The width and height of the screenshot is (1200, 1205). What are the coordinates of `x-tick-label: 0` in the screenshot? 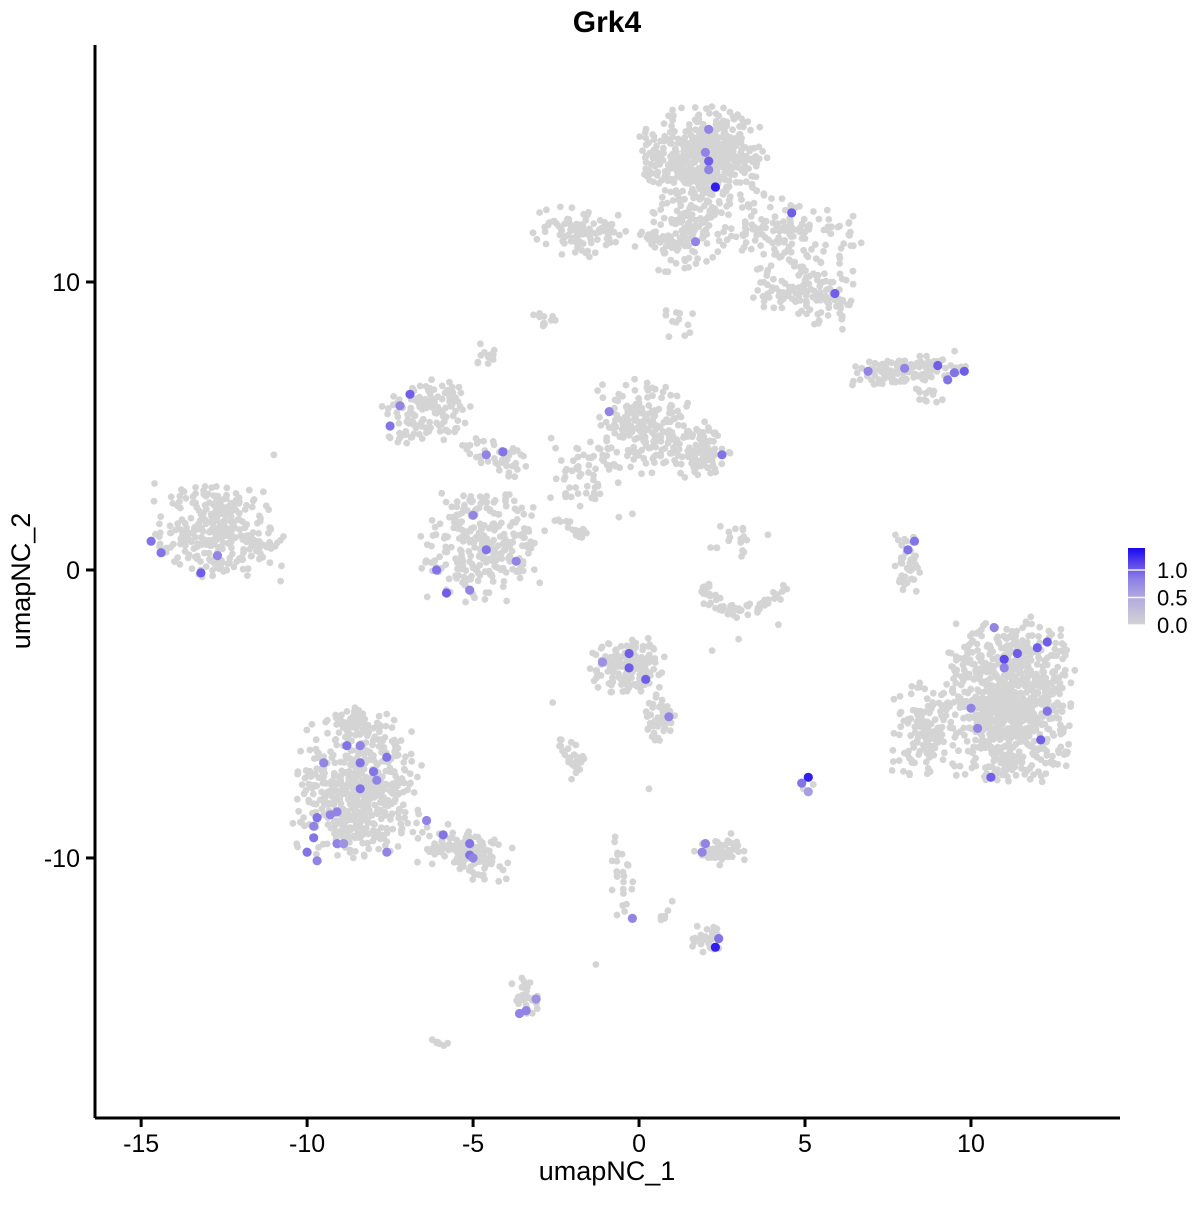 It's located at (639, 1144).